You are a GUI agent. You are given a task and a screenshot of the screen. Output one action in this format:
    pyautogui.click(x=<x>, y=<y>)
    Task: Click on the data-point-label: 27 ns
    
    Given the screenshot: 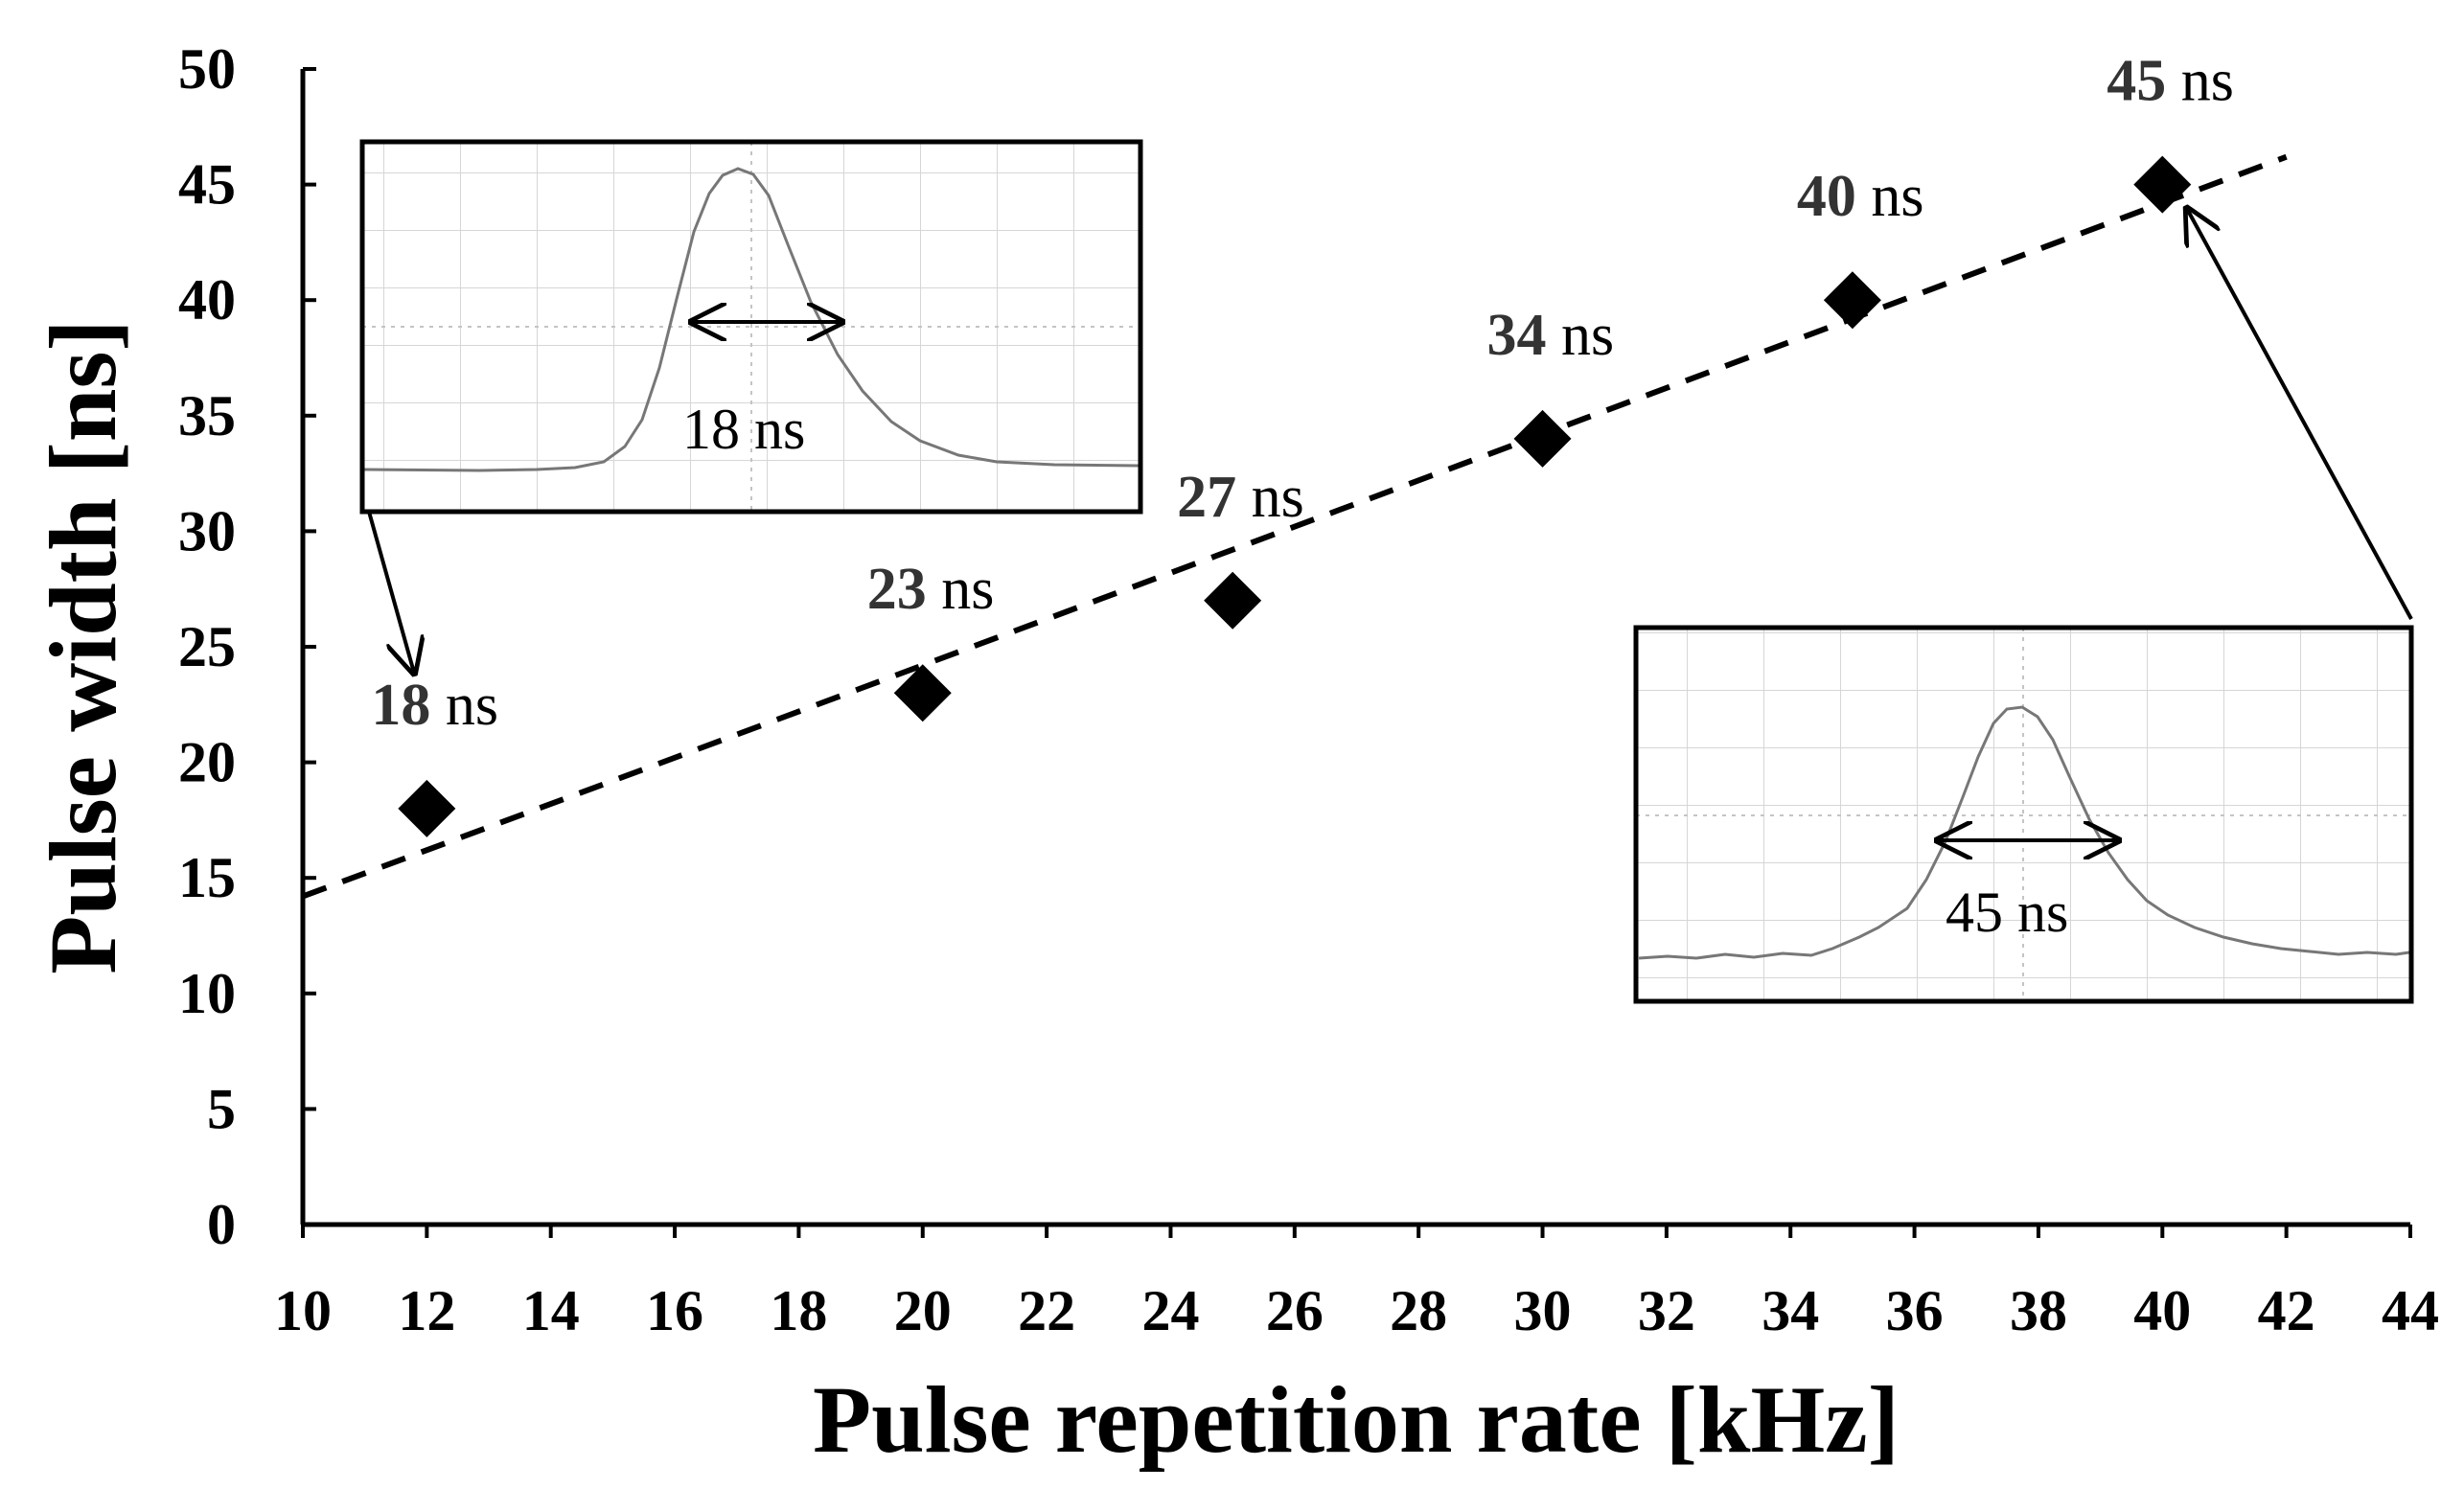 What is the action you would take?
    pyautogui.click(x=1240, y=498)
    